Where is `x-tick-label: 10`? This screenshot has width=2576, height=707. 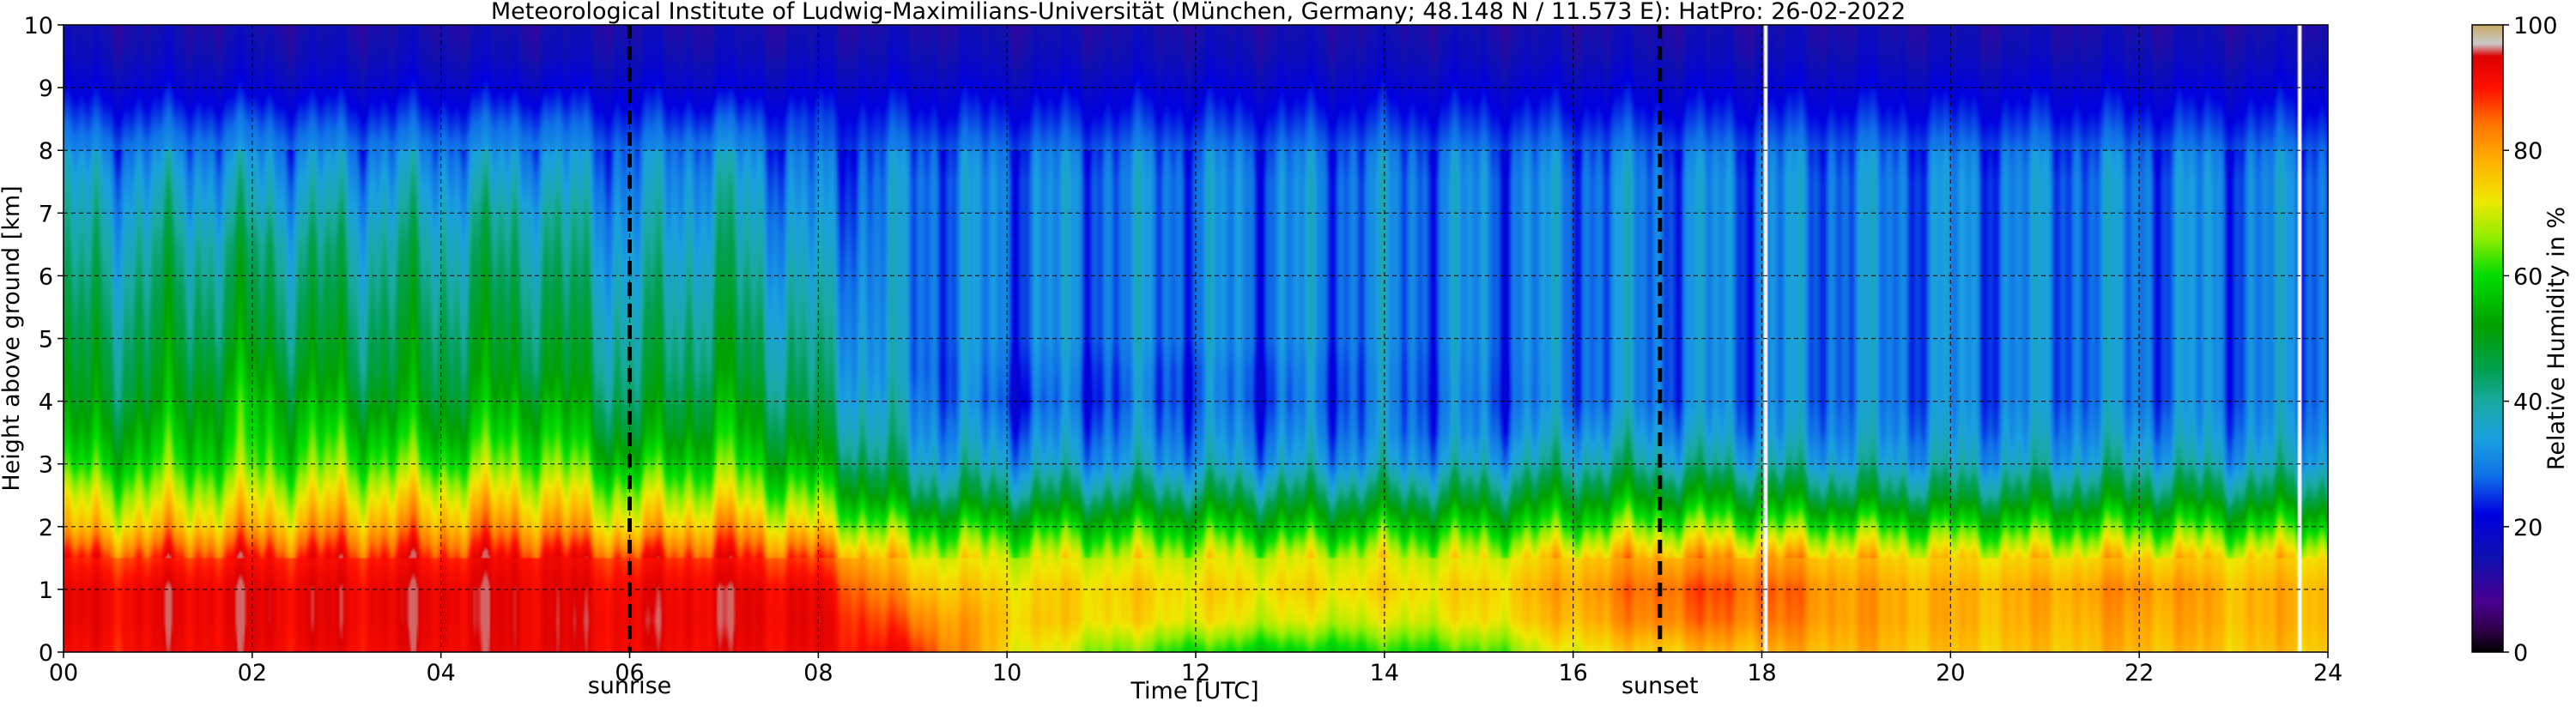 x-tick-label: 10 is located at coordinates (1006, 673).